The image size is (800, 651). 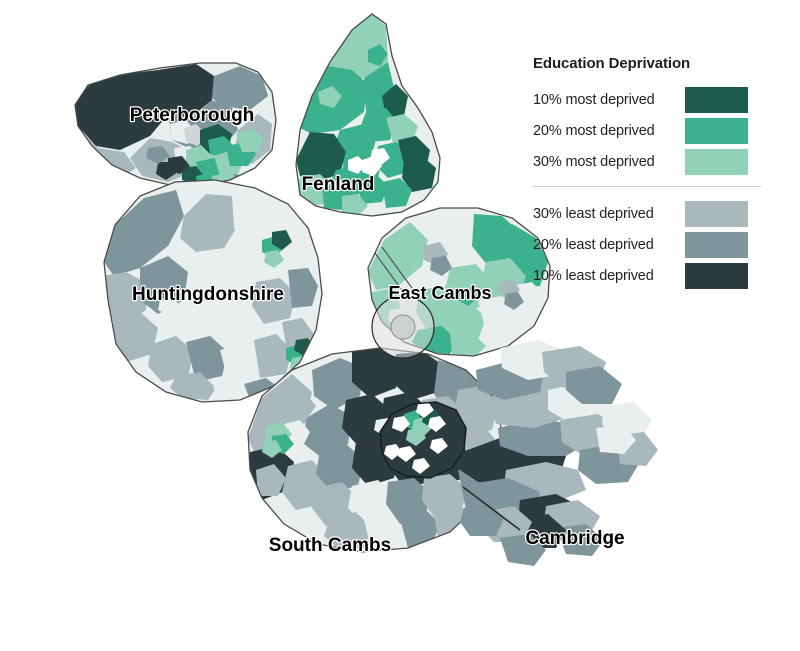 I want to click on legend-label-30-most: 30% most deprived, so click(x=594, y=161).